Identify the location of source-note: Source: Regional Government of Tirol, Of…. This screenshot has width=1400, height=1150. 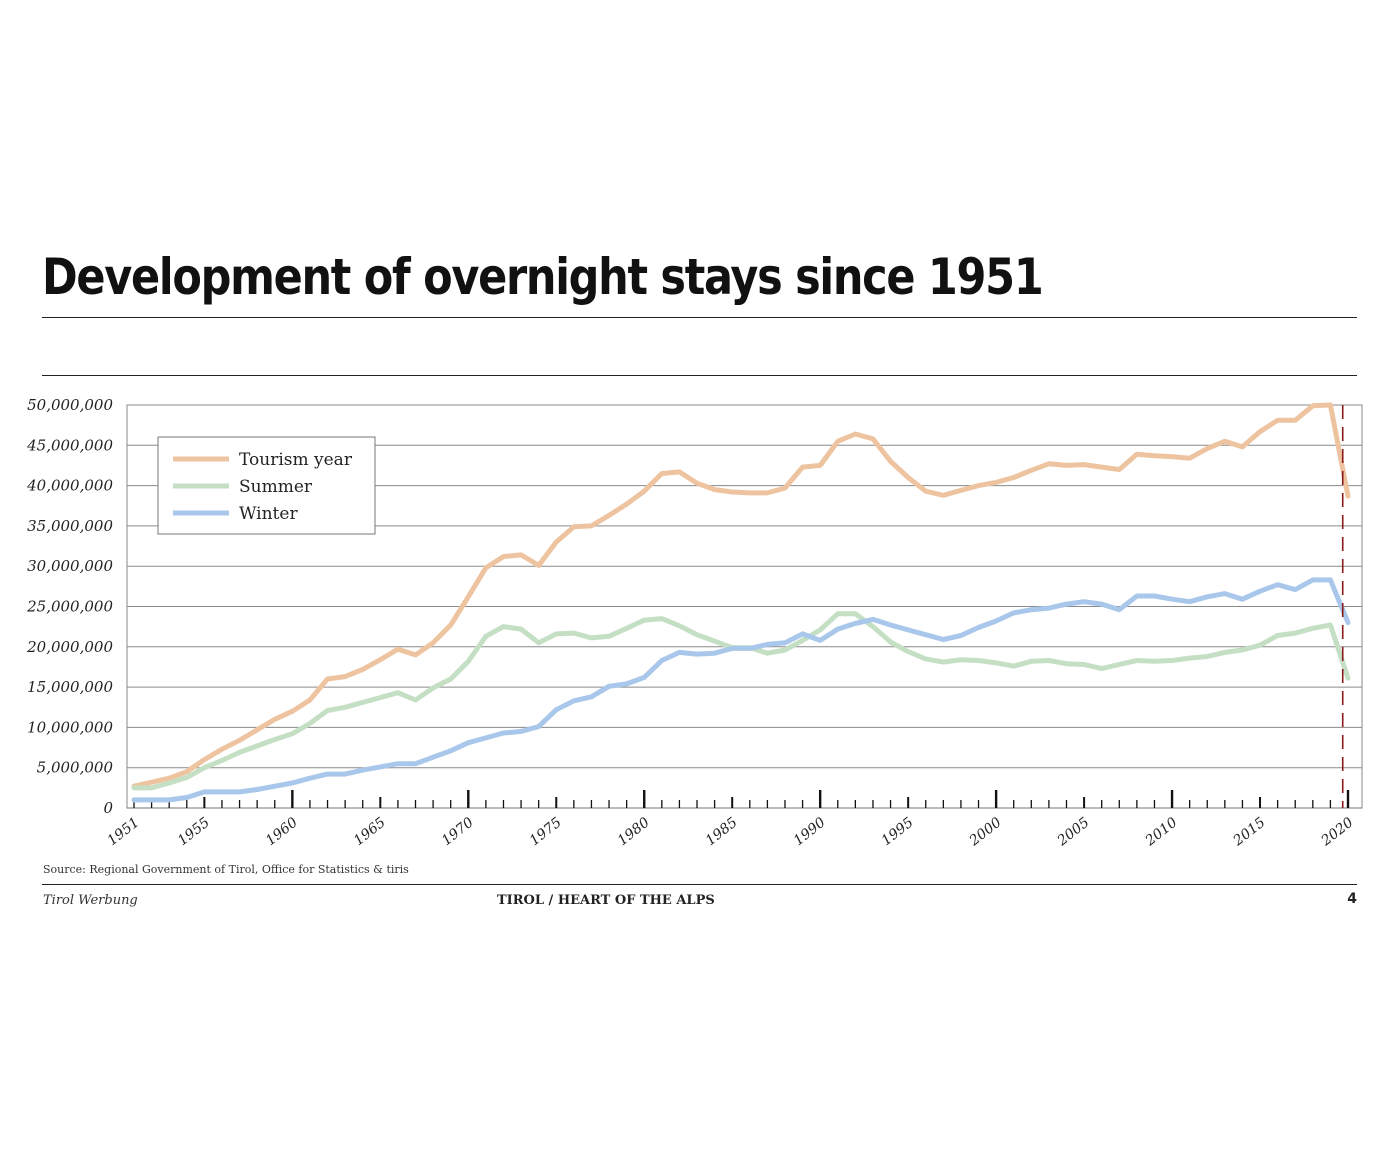
(226, 869).